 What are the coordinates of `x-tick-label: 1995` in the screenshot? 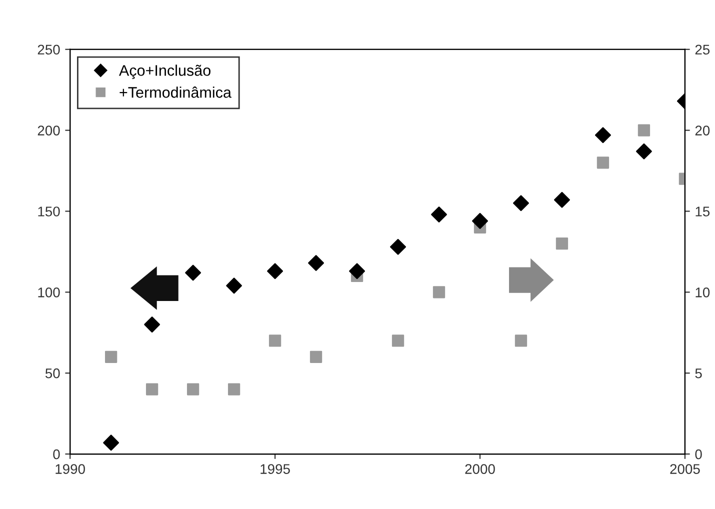 It's located at (275, 469).